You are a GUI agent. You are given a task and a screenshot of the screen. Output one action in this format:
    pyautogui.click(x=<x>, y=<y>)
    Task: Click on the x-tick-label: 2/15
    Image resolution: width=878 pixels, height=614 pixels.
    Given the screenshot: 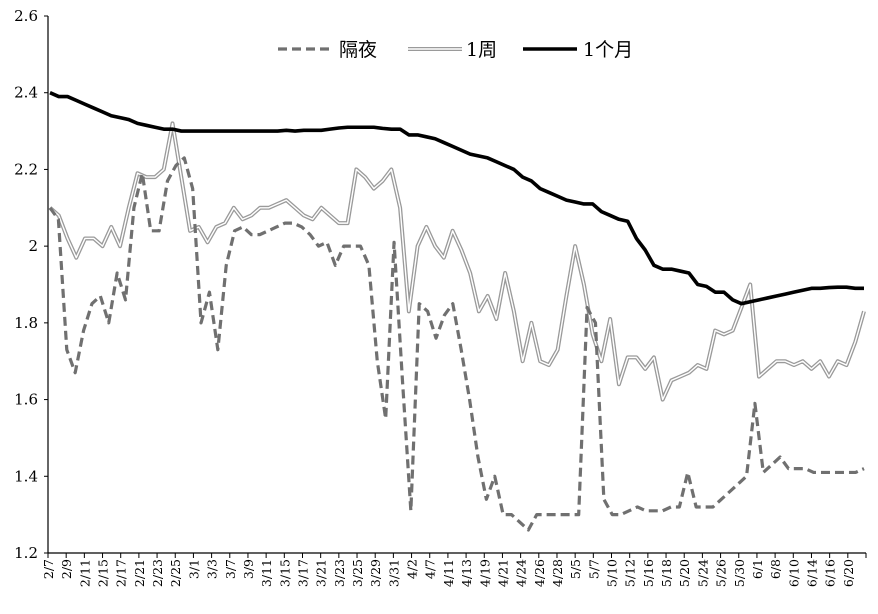 What is the action you would take?
    pyautogui.click(x=103, y=573)
    